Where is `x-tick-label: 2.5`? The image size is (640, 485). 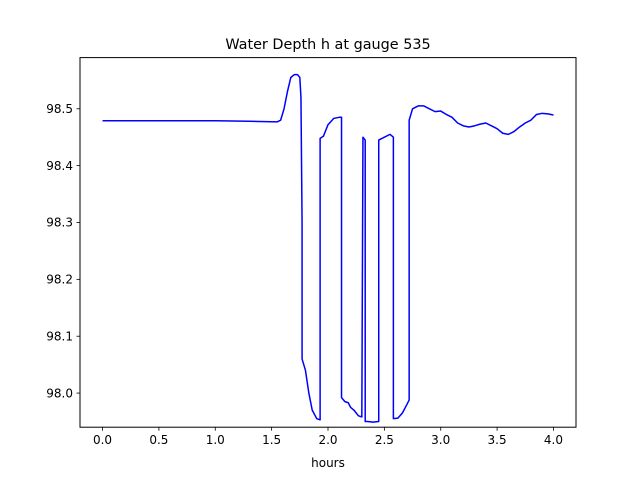 x-tick-label: 2.5 is located at coordinates (384, 440).